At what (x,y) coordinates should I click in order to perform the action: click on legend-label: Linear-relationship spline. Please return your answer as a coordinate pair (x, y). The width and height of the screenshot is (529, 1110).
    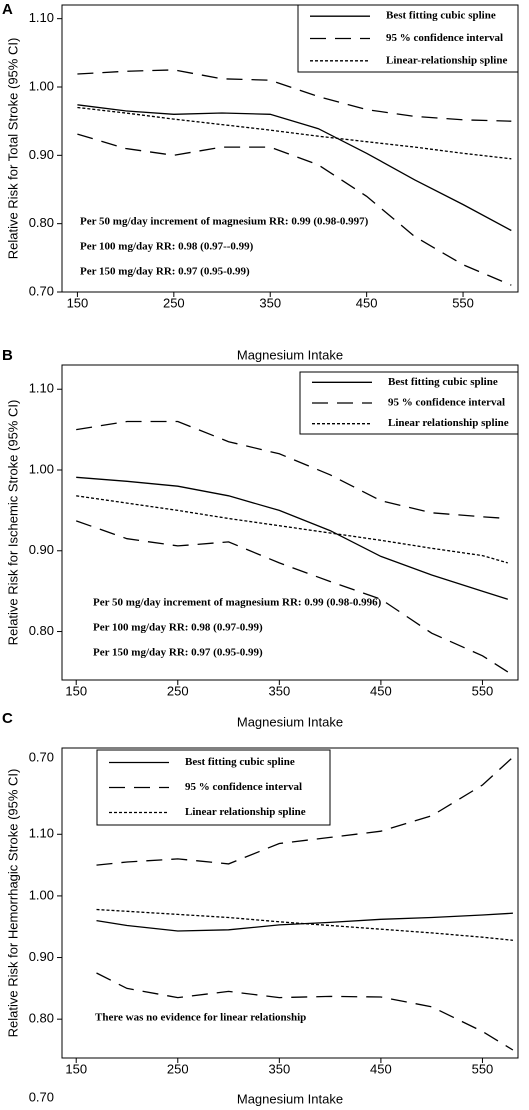
    Looking at the image, I should click on (446, 60).